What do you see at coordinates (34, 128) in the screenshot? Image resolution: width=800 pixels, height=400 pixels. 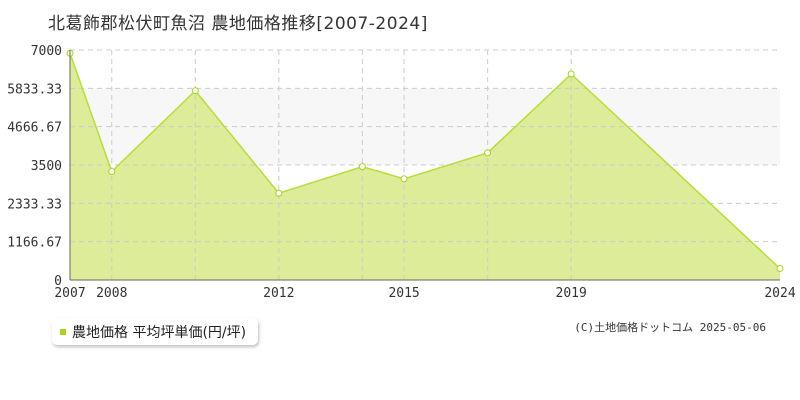 I see `y-tick-label: 4666.67` at bounding box center [34, 128].